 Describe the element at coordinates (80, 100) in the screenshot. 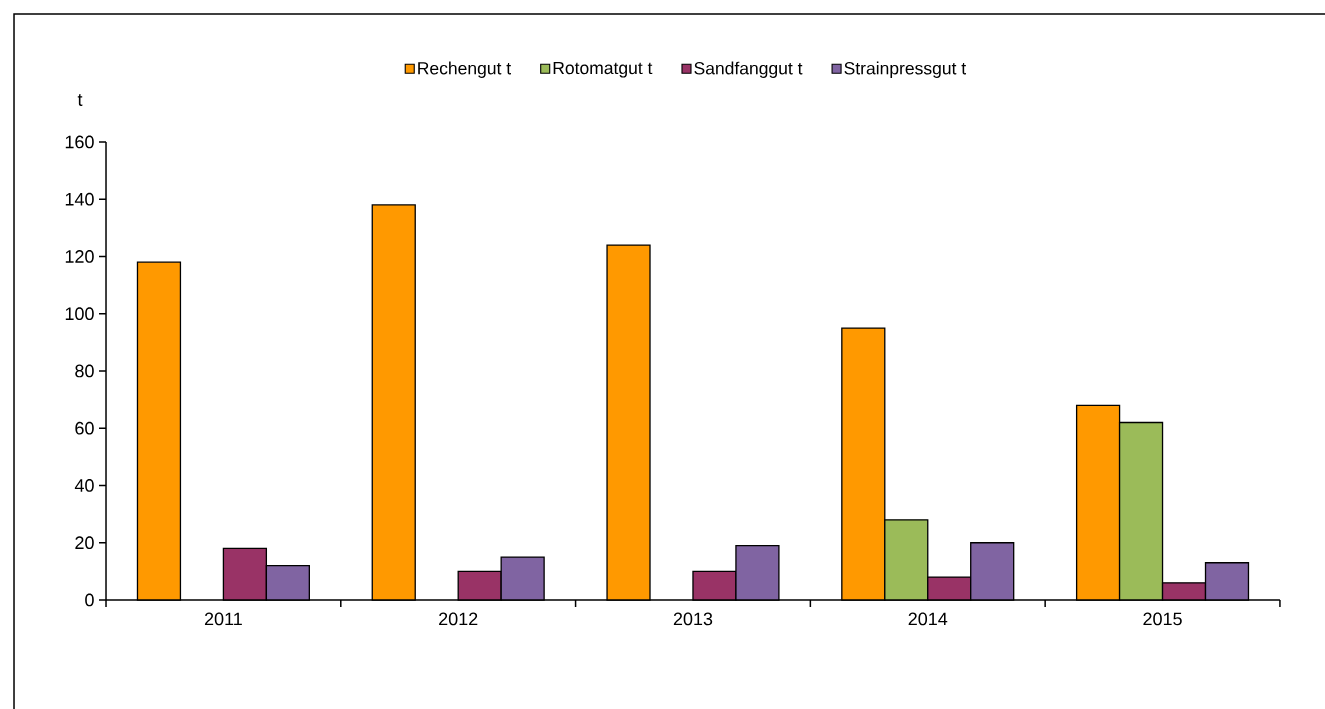

I see `y-axis-title: t` at that location.